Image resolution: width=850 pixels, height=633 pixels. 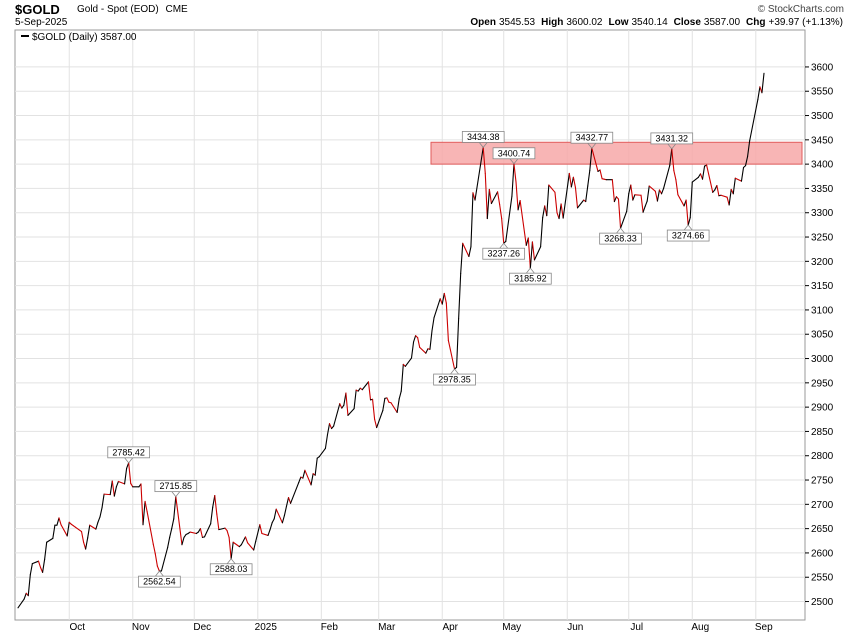 What do you see at coordinates (176, 9) in the screenshot?
I see `exchange-text: CME` at bounding box center [176, 9].